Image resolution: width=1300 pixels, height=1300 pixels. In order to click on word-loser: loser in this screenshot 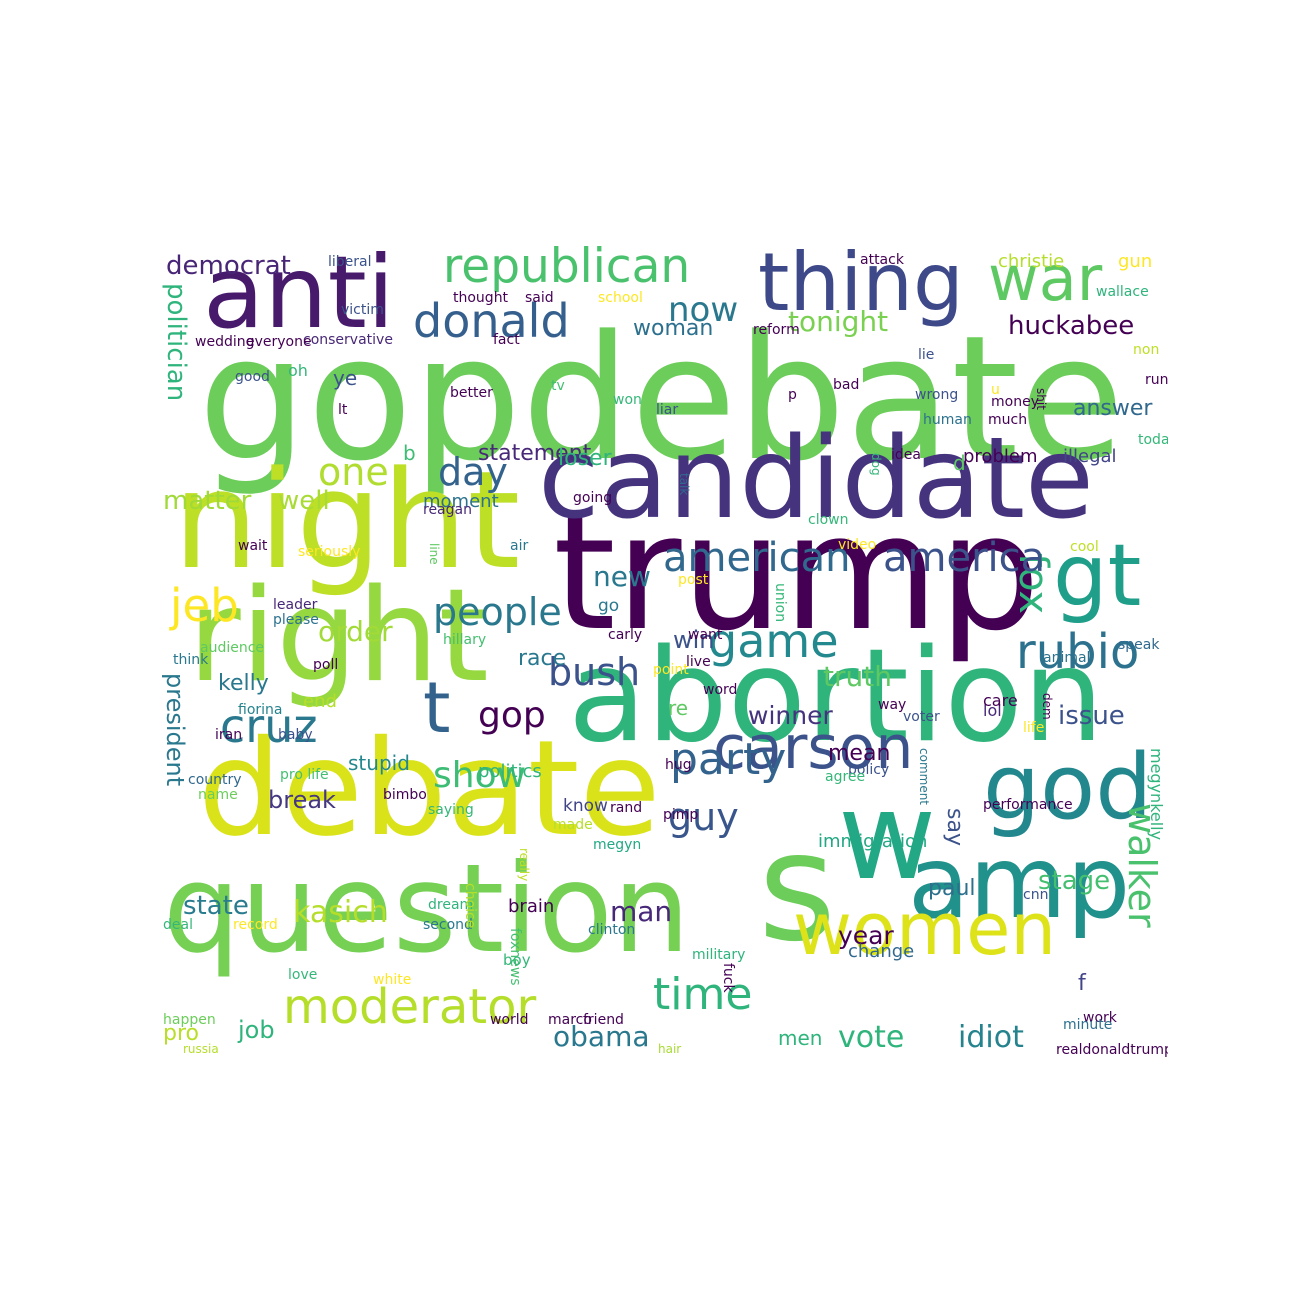, I will do `click(585, 458)`.